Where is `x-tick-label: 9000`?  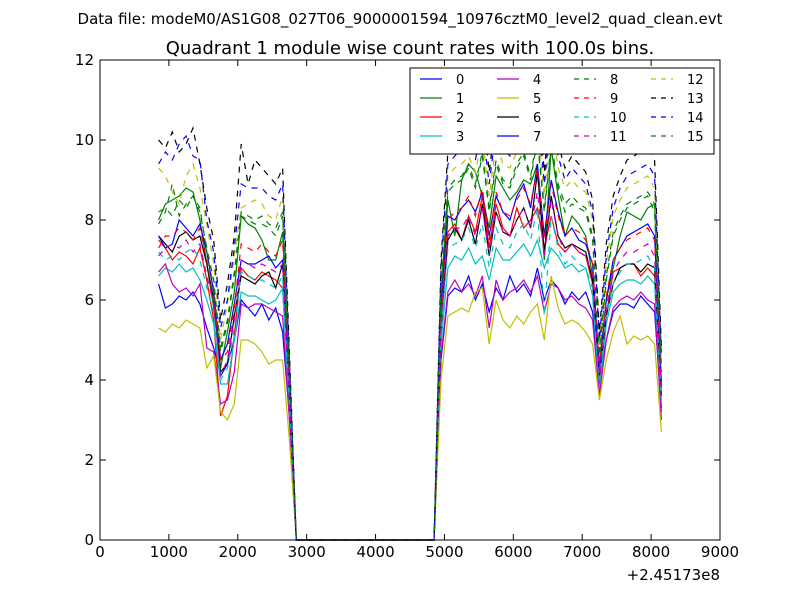
x-tick-label: 9000 is located at coordinates (720, 552).